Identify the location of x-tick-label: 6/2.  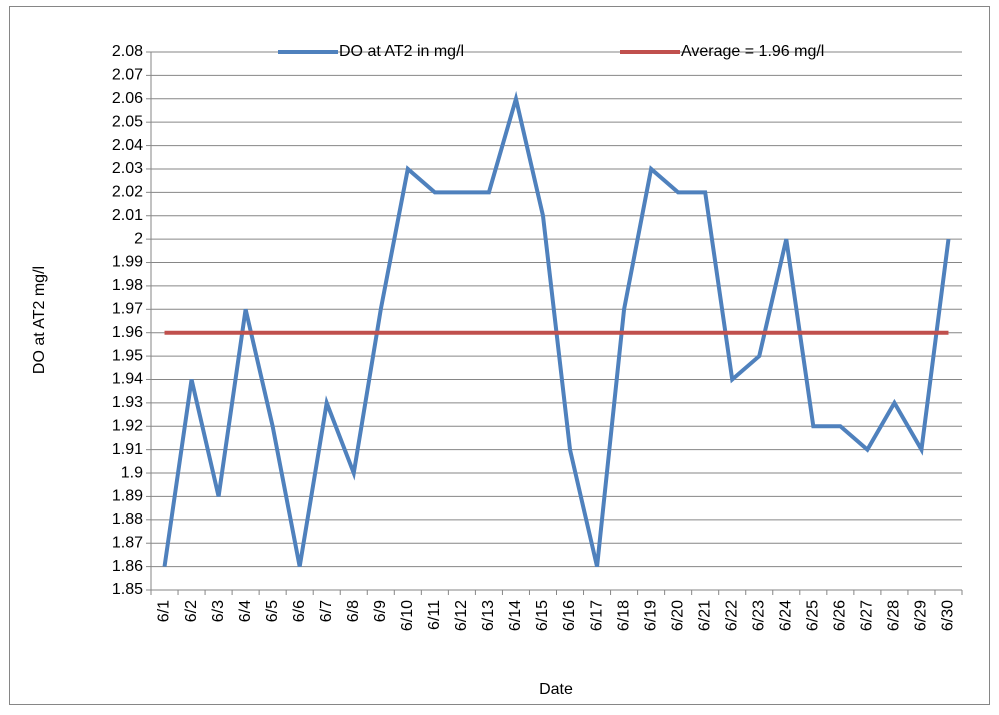
(191, 611).